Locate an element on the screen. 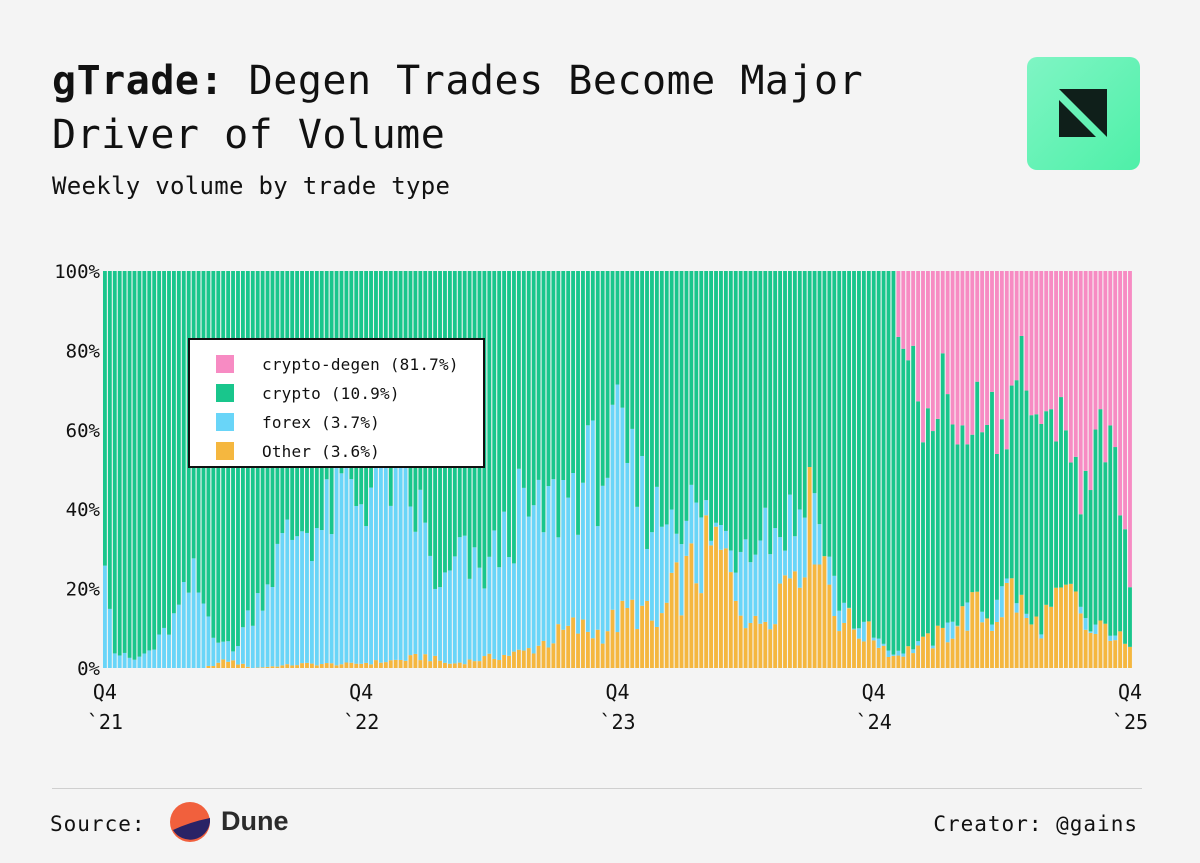 This screenshot has height=863, width=1200. x-tick-year: `22 is located at coordinates (361, 722).